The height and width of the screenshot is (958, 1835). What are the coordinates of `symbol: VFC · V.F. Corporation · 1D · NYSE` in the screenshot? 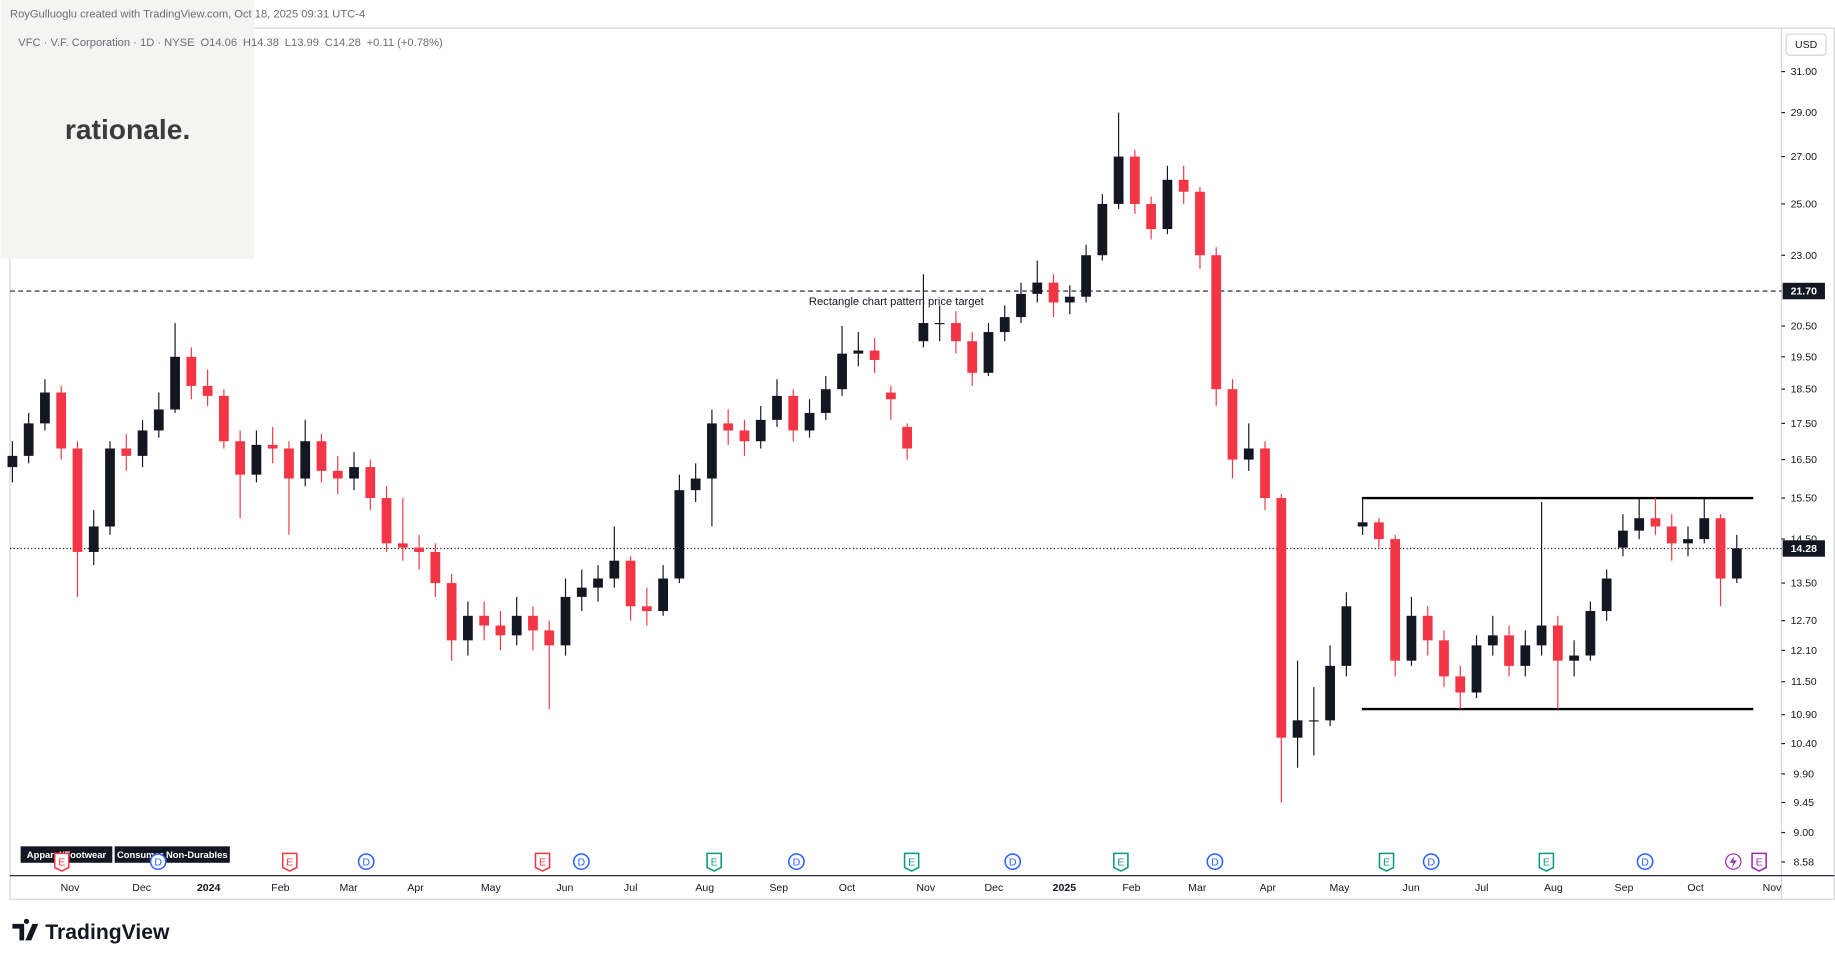 It's located at (106, 43).